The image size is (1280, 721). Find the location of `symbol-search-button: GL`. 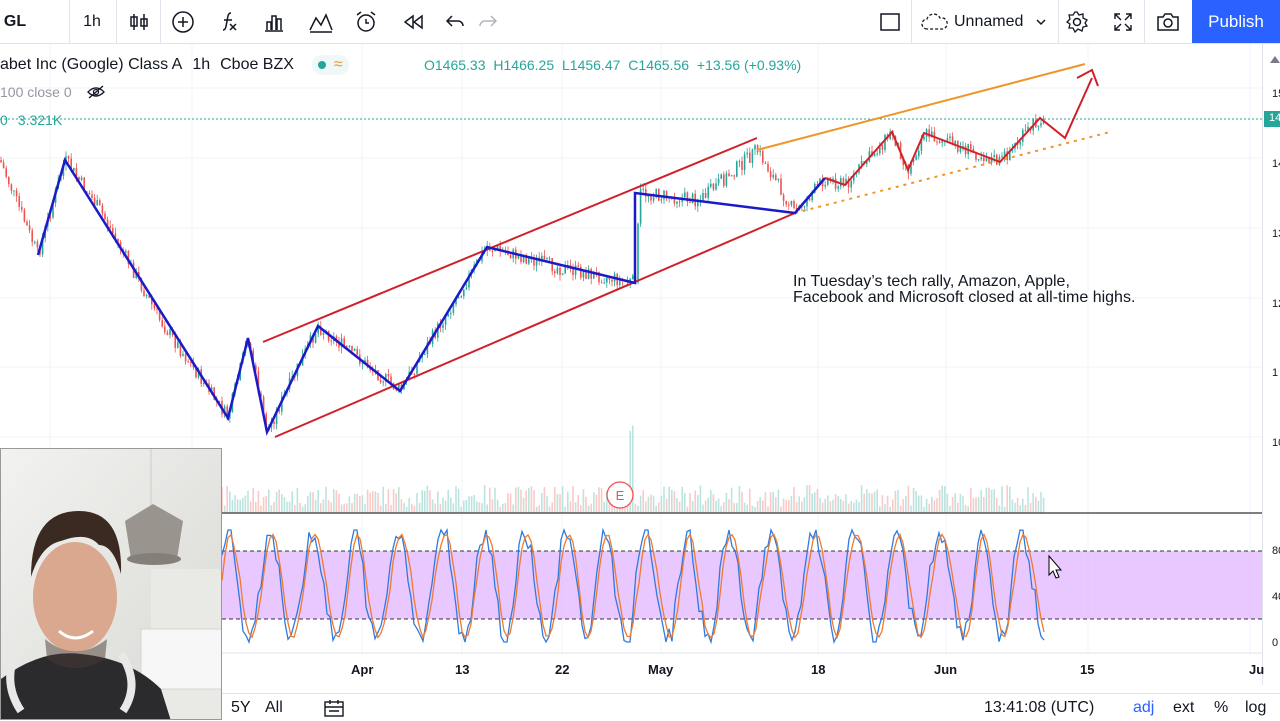

symbol-search-button: GL is located at coordinates (15, 21).